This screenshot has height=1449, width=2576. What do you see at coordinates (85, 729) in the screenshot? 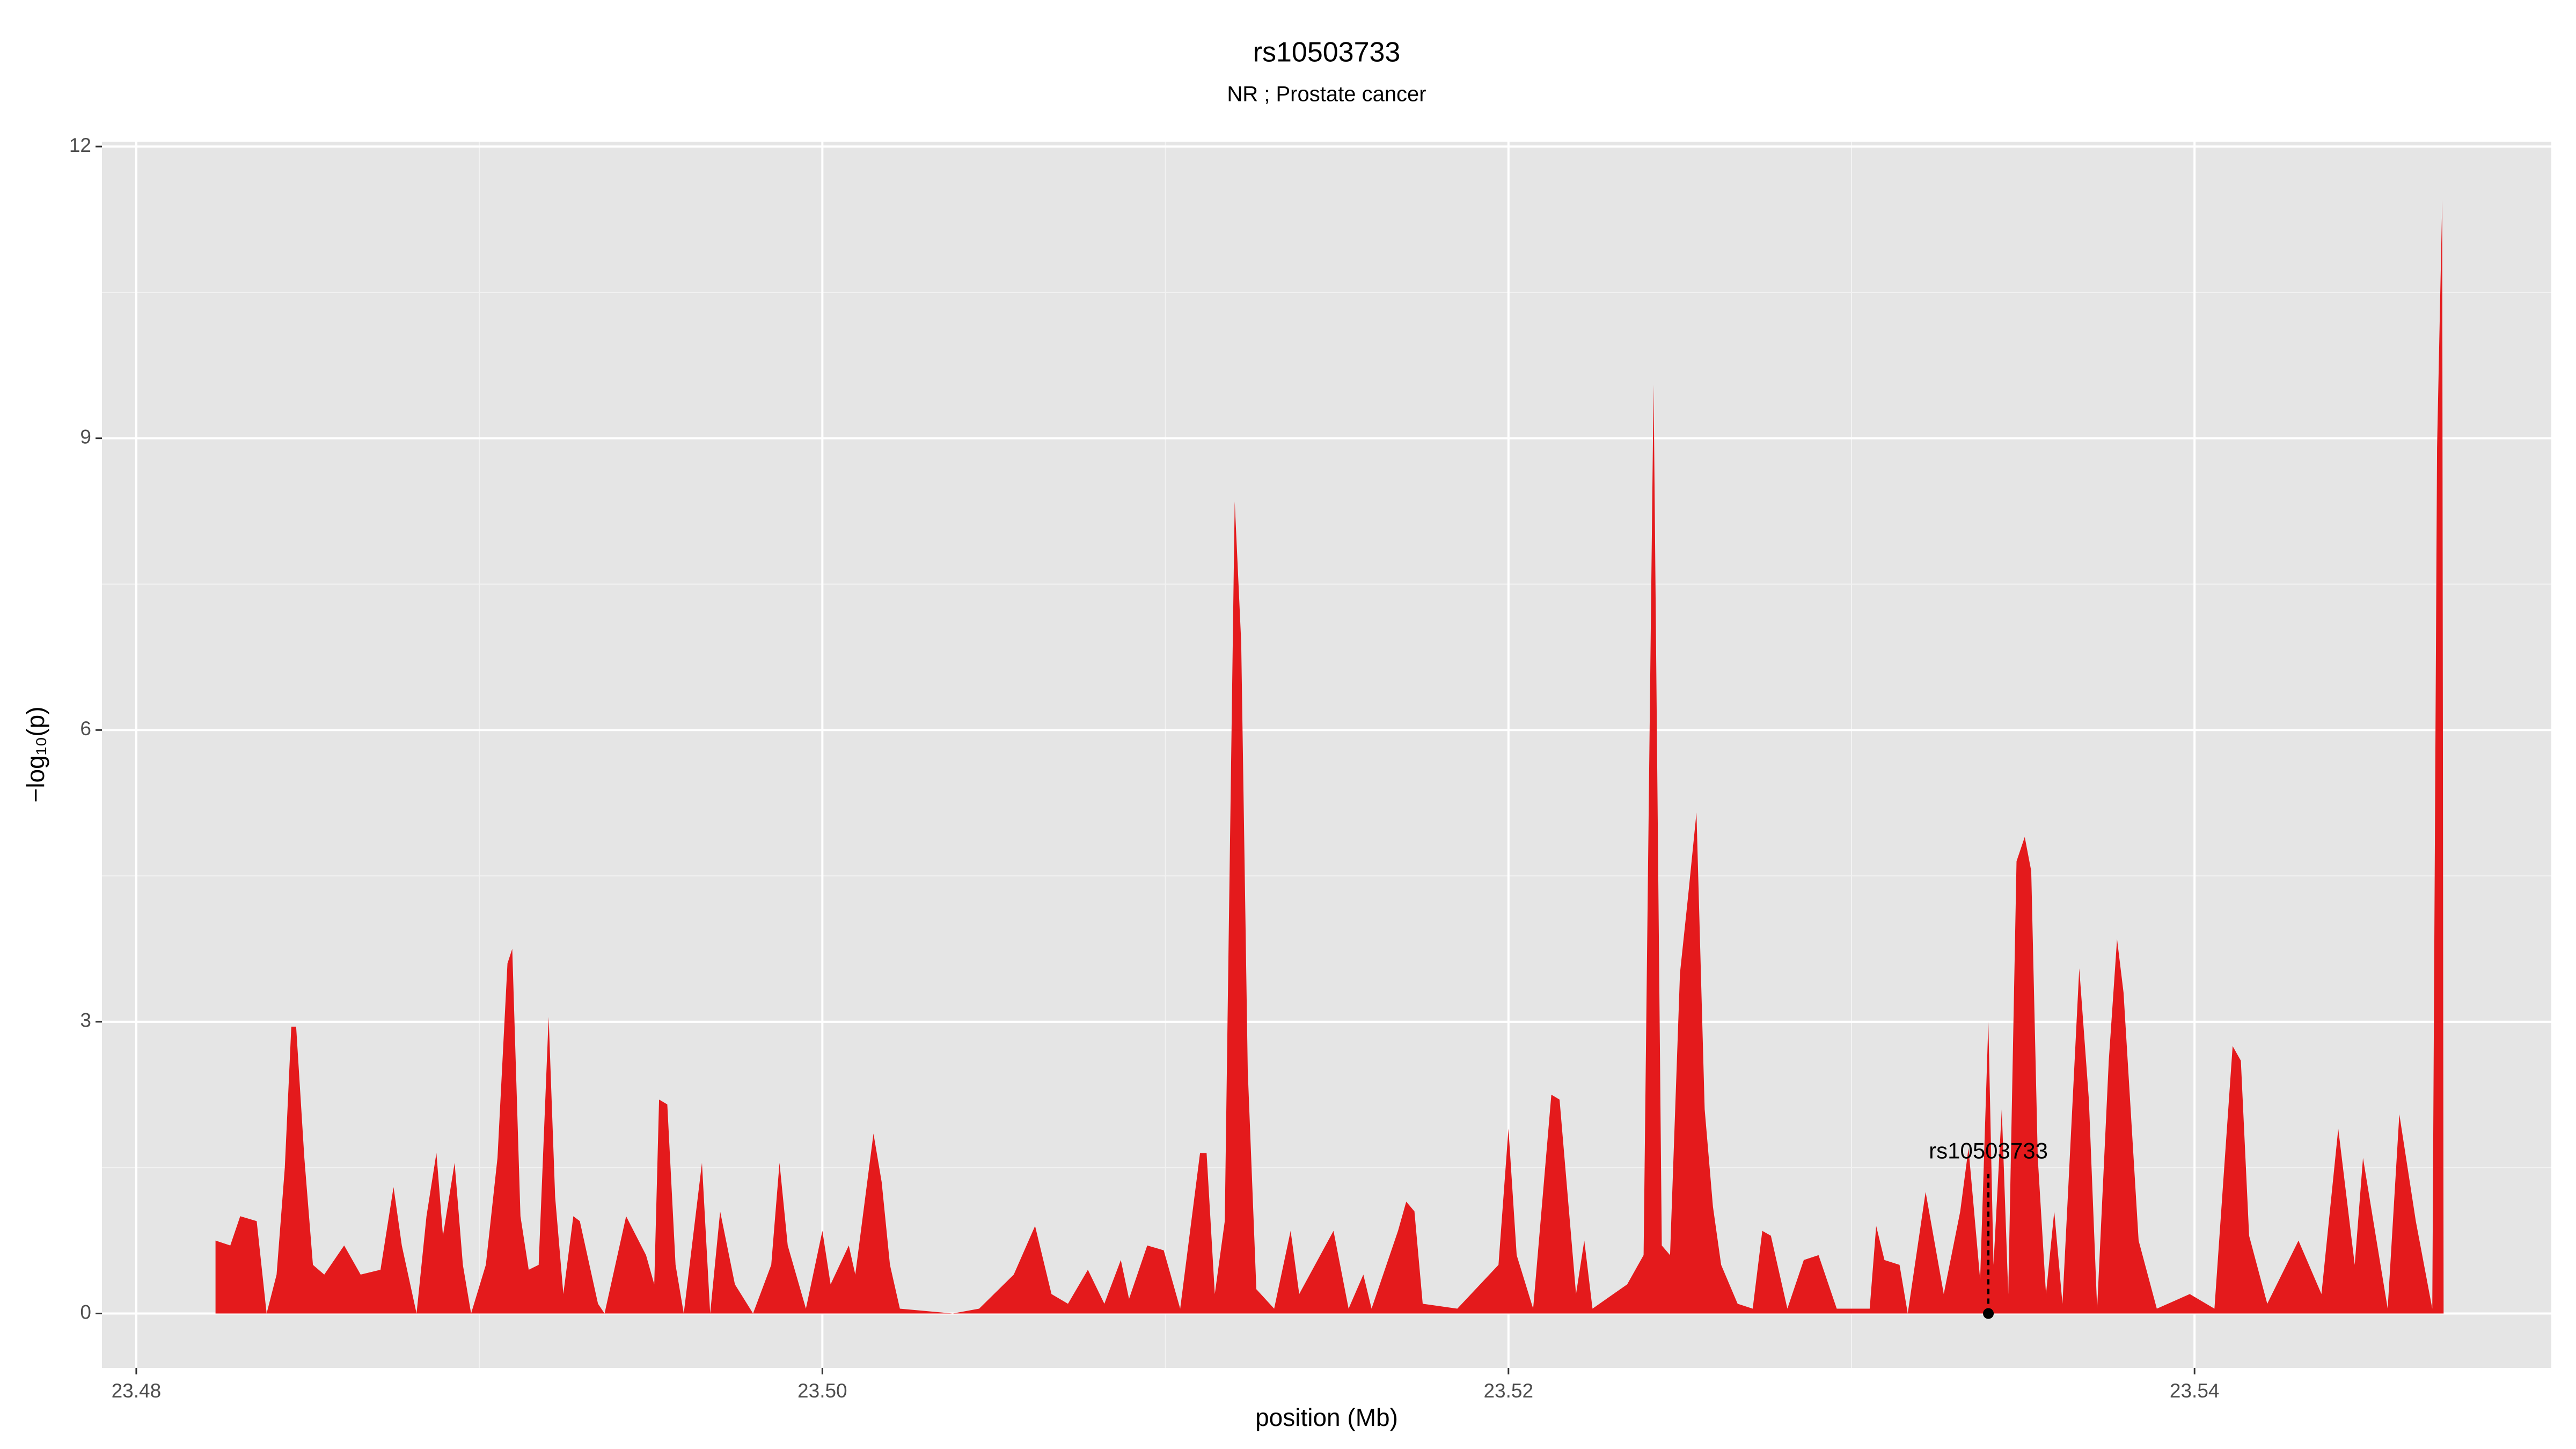
I see `y-tick-label: 6` at bounding box center [85, 729].